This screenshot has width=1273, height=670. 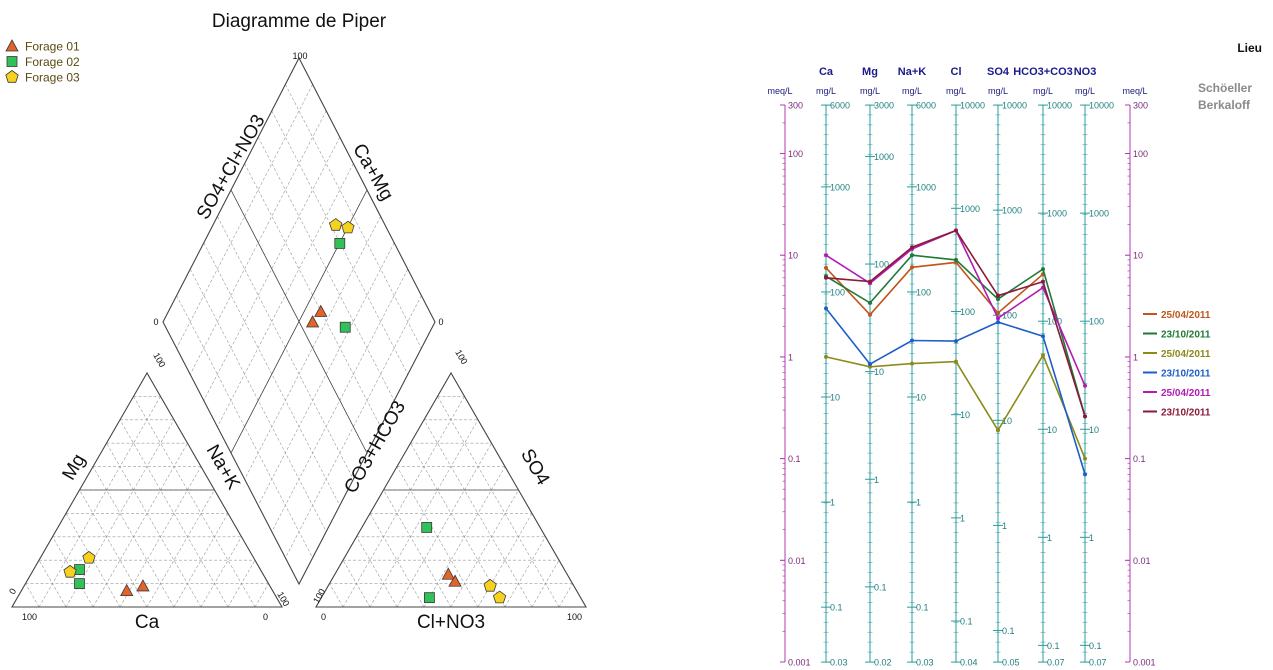 I want to click on anion-label-clno3: Cl+NO3, so click(x=451, y=622).